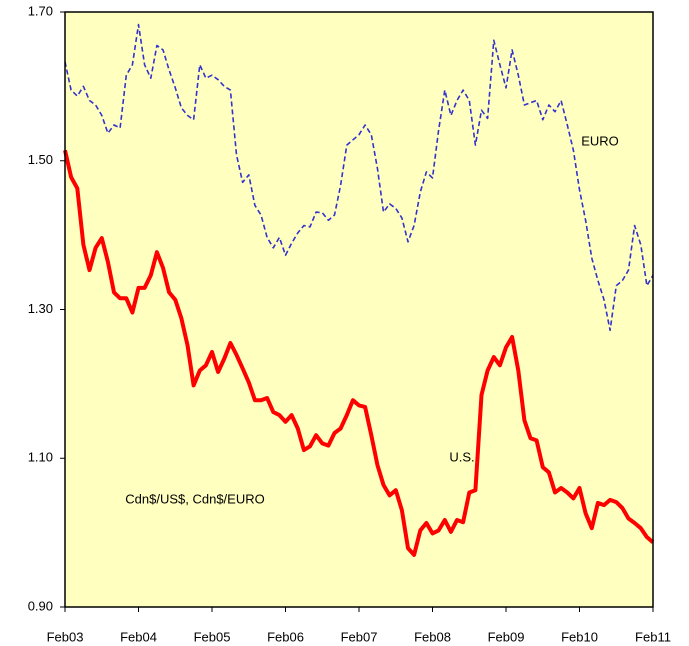 This screenshot has height=646, width=689. I want to click on x-tick-label: Feb06, so click(285, 636).